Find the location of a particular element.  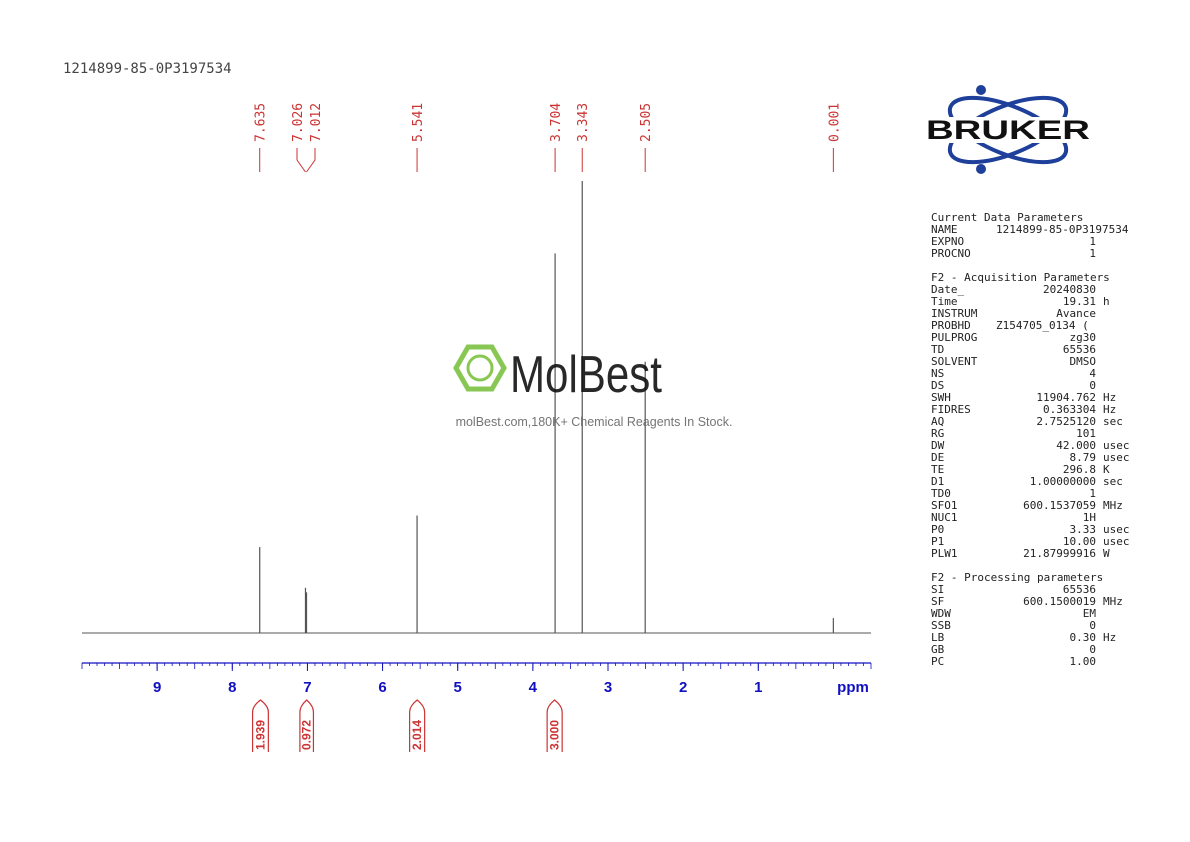

parameter-name: GB is located at coordinates (938, 649).